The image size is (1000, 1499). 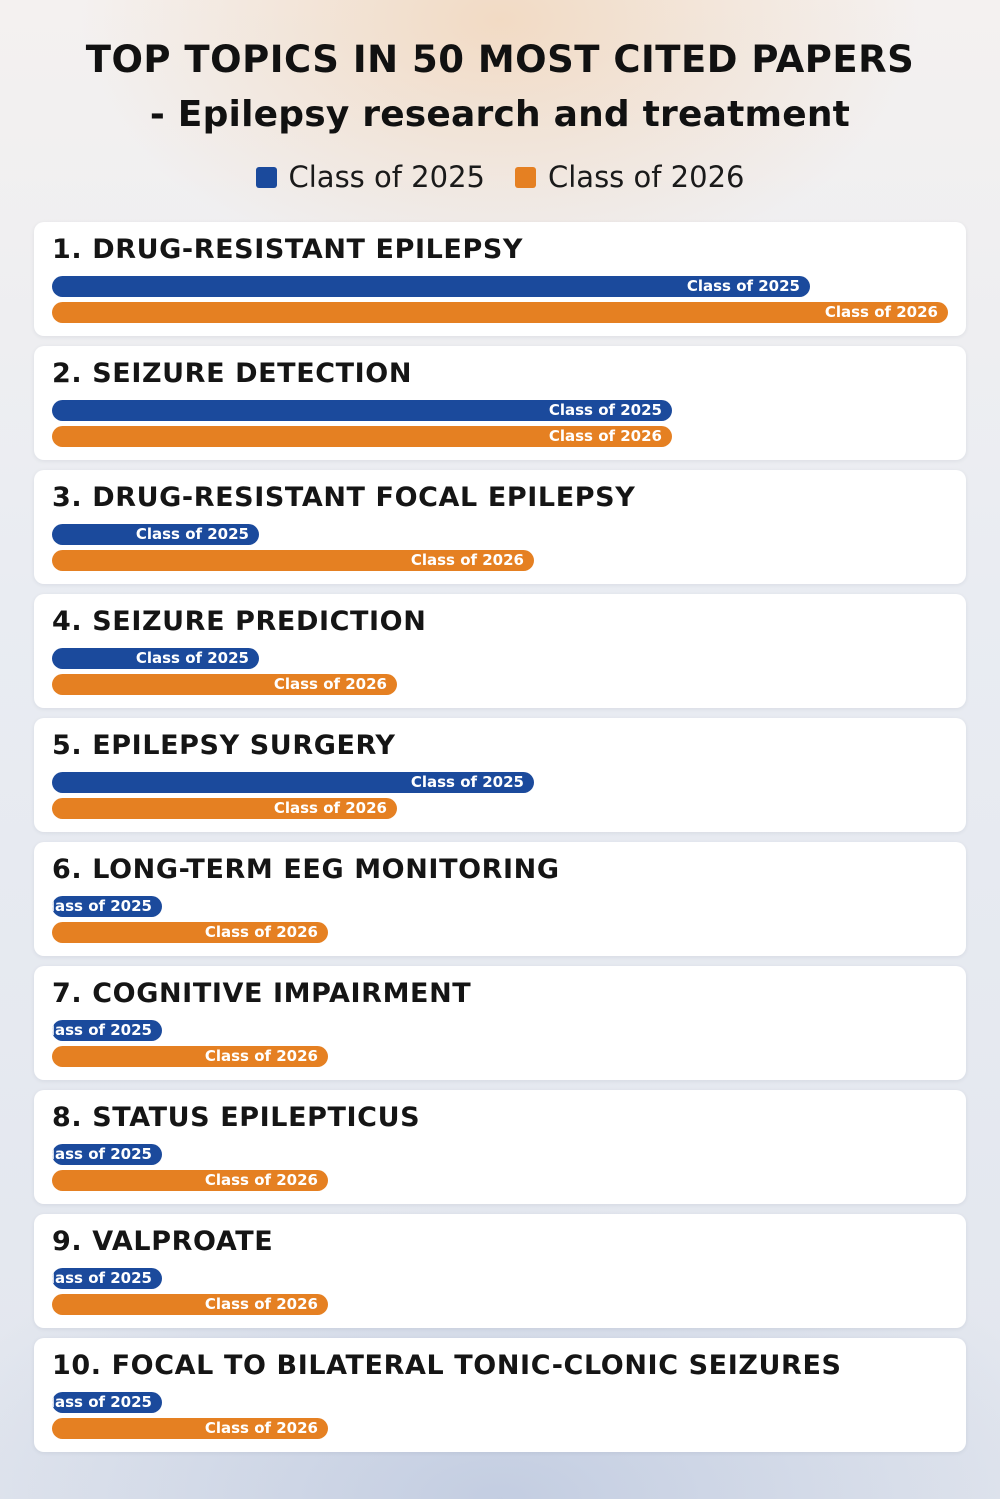 I want to click on topic-title-6: 6. LONG-TERM EEG MONITORING, so click(x=306, y=869).